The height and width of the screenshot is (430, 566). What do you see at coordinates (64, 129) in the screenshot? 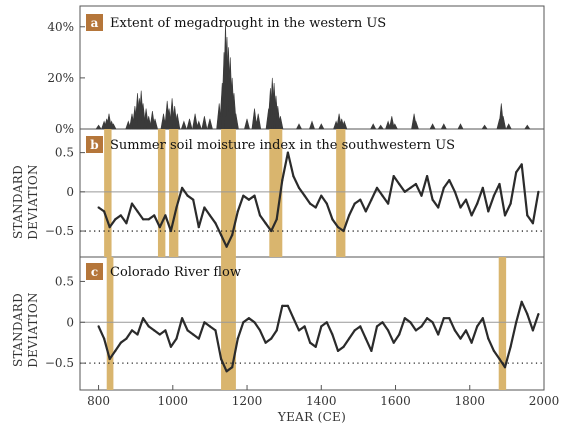
I see `panel-a-ytick-label-0: 0%` at bounding box center [64, 129].